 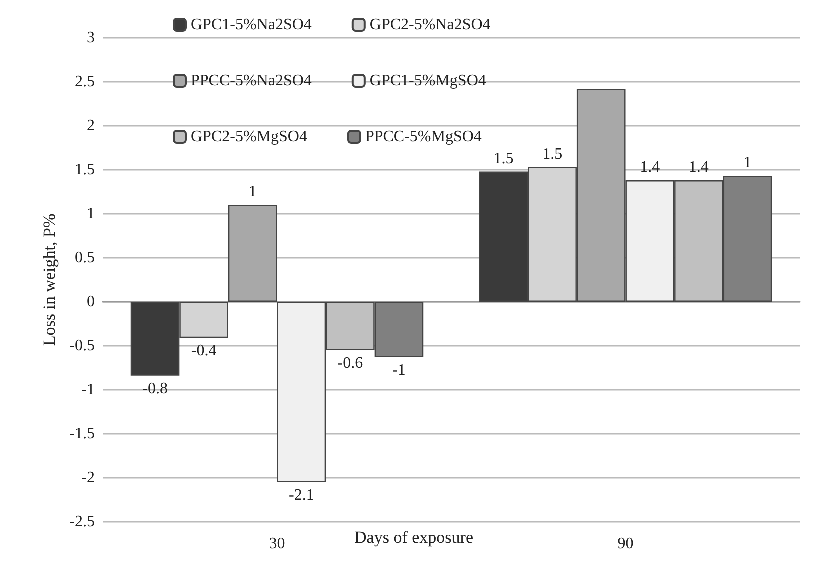 What do you see at coordinates (82, 346) in the screenshot?
I see `y-tick-label: -0.5` at bounding box center [82, 346].